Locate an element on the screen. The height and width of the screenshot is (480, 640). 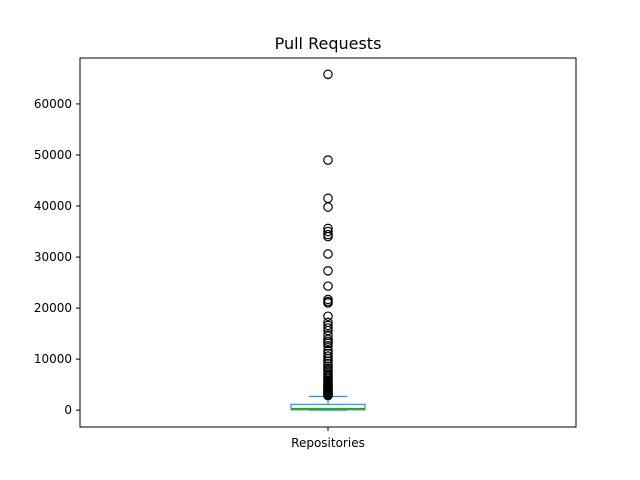
y-tick-label: 50000 is located at coordinates (53, 155).